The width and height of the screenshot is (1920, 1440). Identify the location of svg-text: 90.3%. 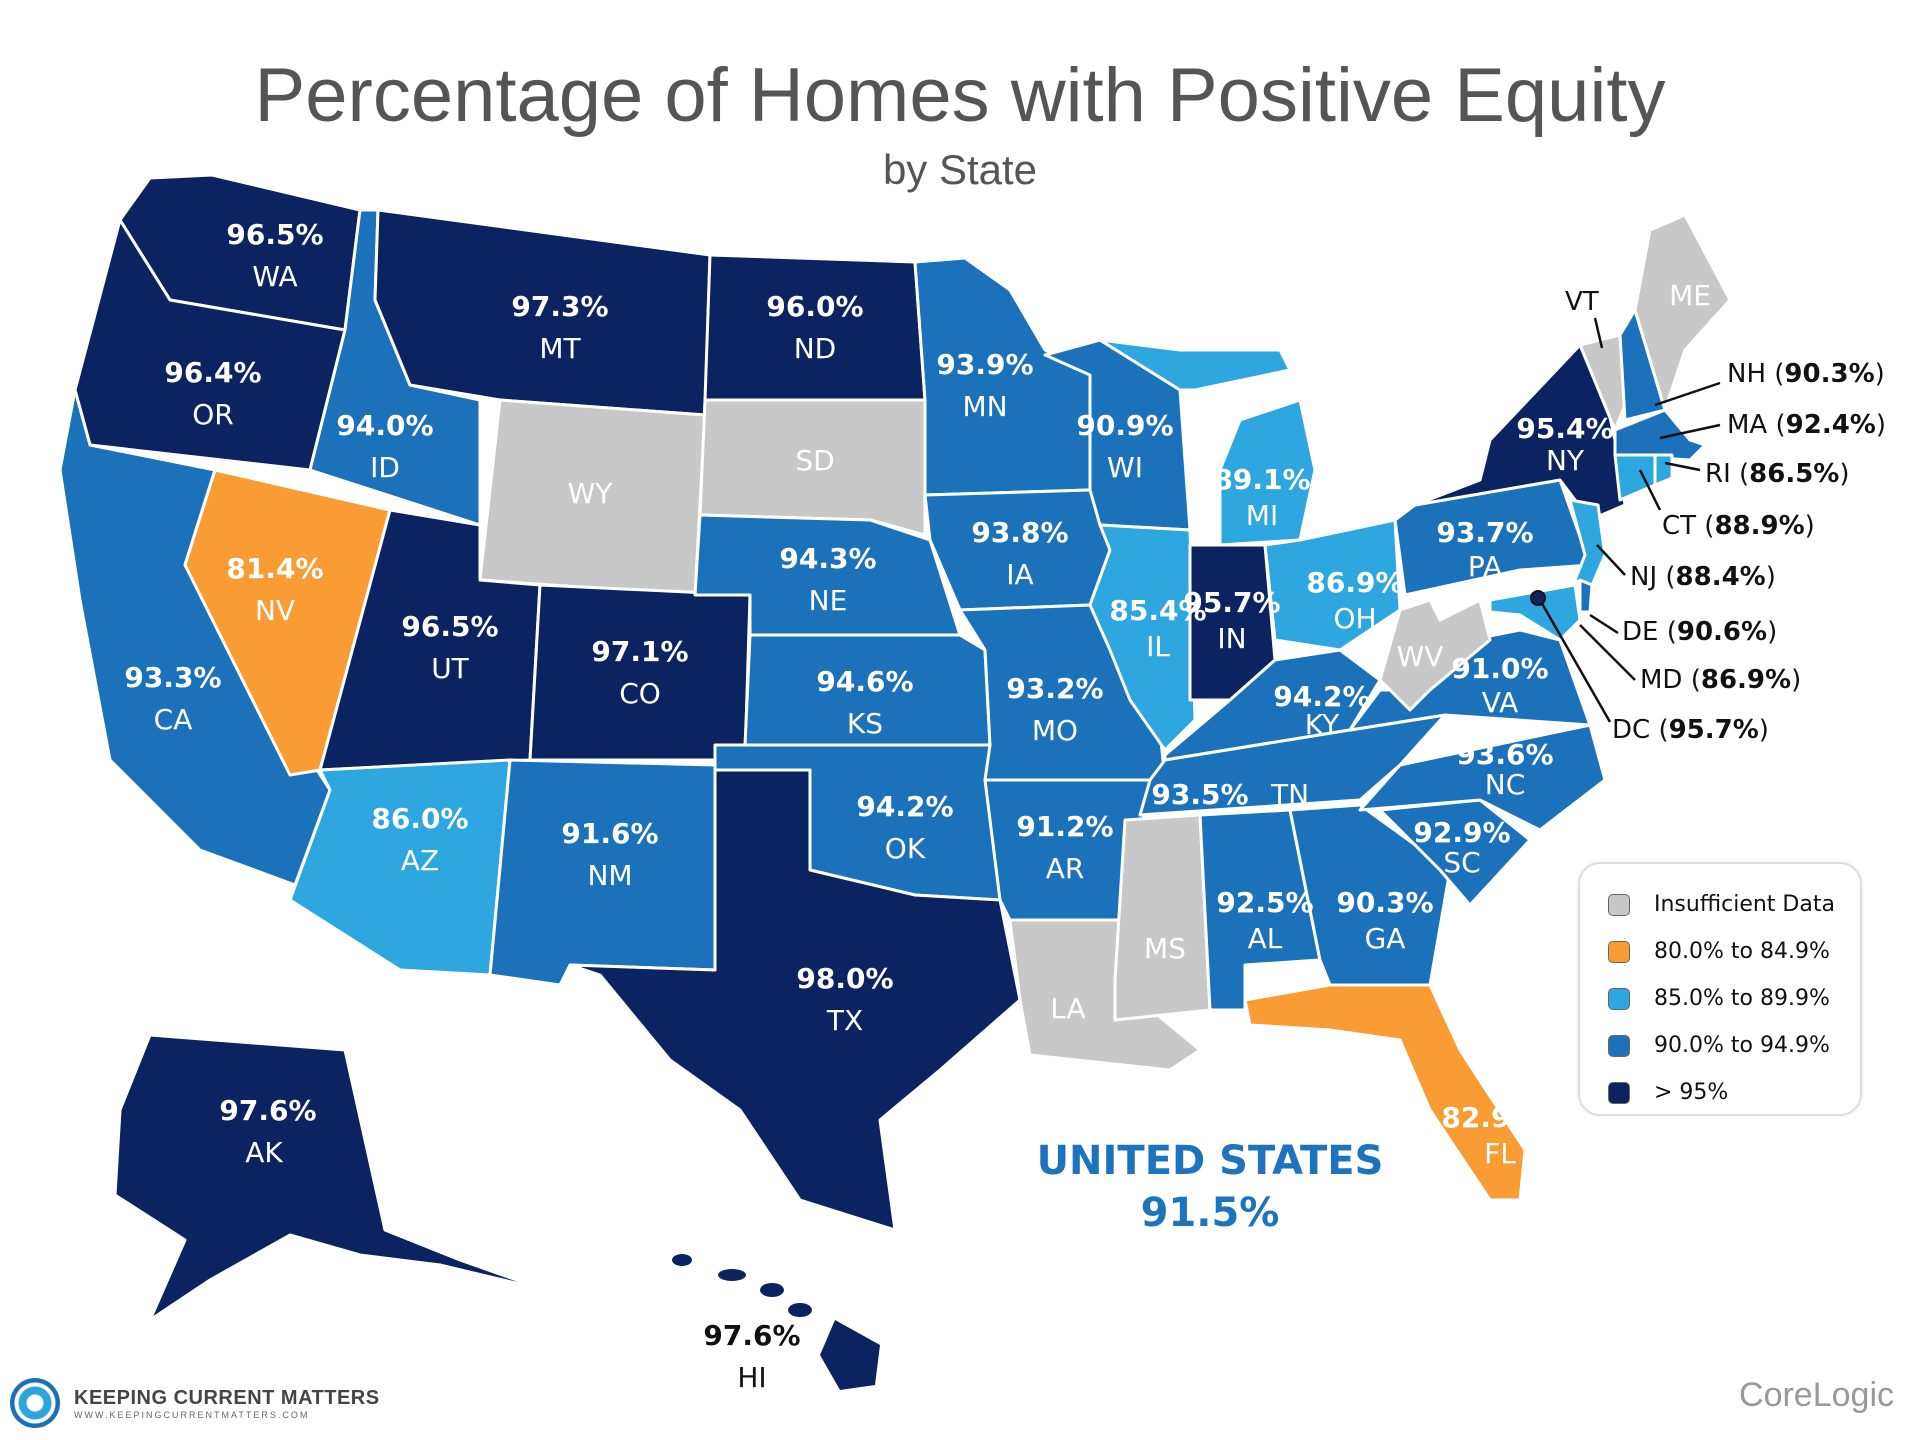
(1384, 902).